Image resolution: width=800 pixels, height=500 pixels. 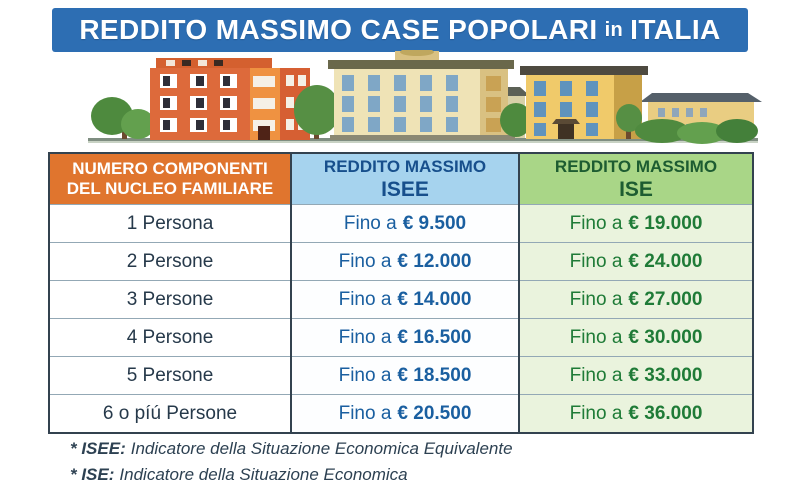 I want to click on ise-cell: Fino a € 36.000, so click(x=636, y=414).